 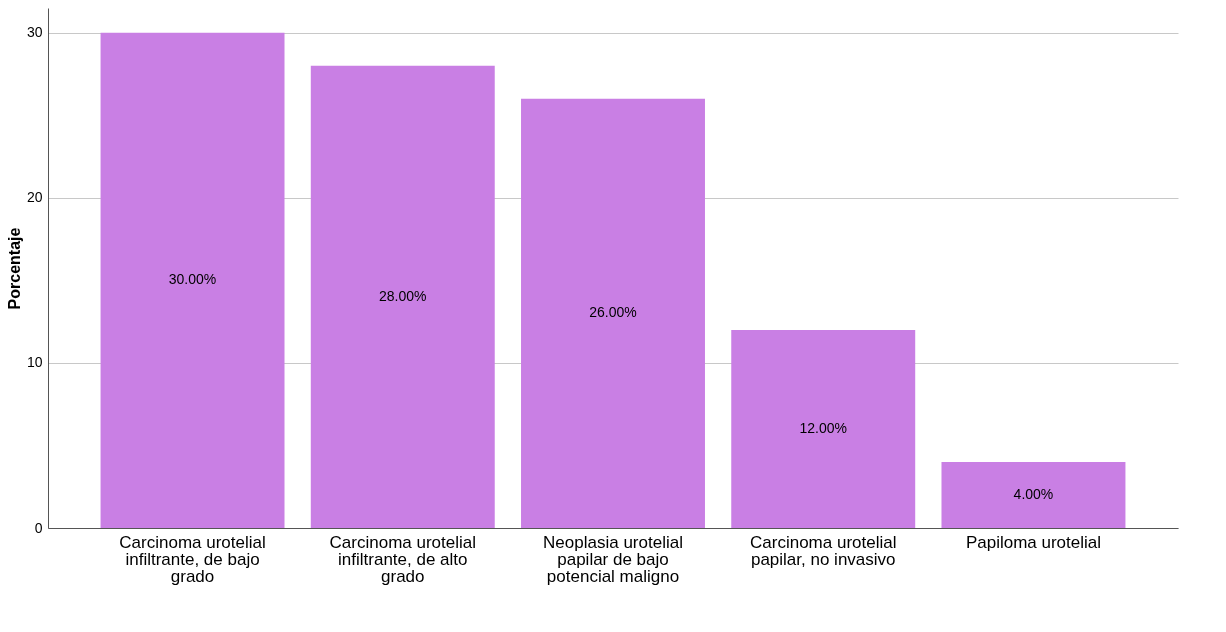 I want to click on x-tick-label: Papiloma urotelial, so click(x=1033, y=542).